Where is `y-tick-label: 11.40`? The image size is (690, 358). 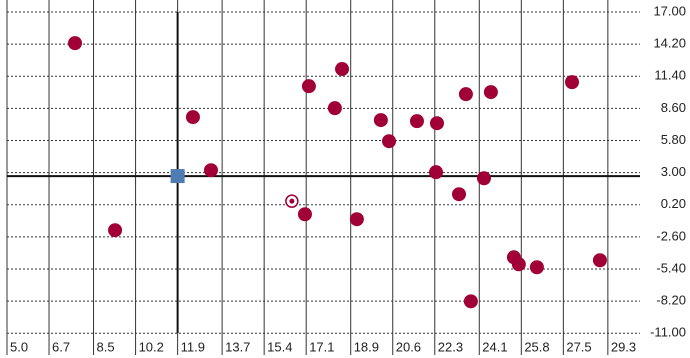 y-tick-label: 11.40 is located at coordinates (670, 75).